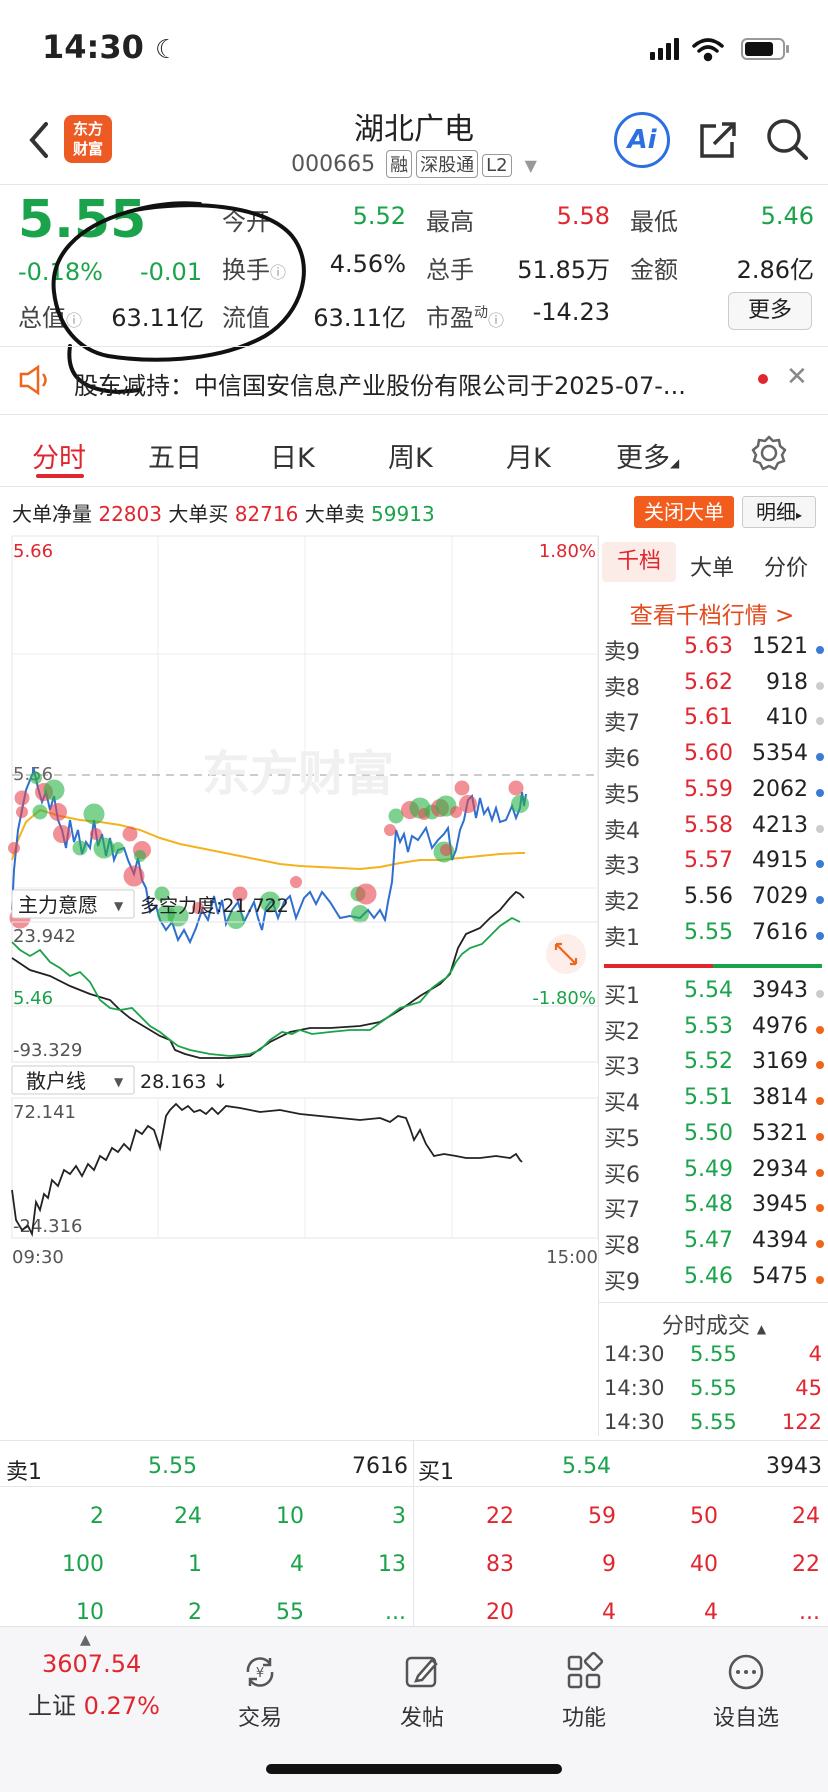  Describe the element at coordinates (38, 140) in the screenshot. I see `back-button` at that location.